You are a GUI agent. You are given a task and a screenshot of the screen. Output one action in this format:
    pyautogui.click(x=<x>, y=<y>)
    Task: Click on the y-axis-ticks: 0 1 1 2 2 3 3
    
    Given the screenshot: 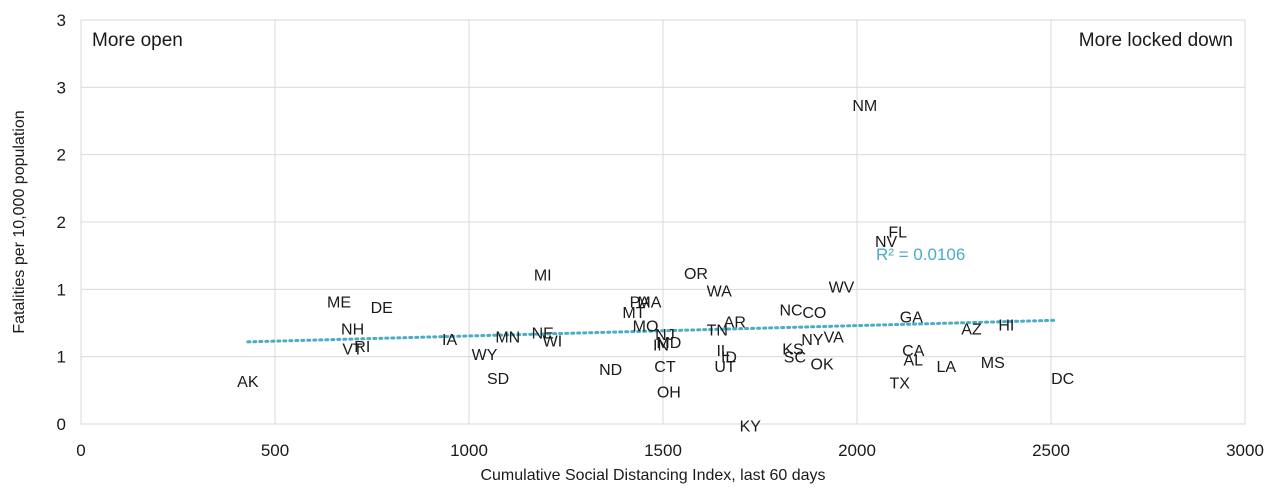 What is the action you would take?
    pyautogui.click(x=61, y=222)
    